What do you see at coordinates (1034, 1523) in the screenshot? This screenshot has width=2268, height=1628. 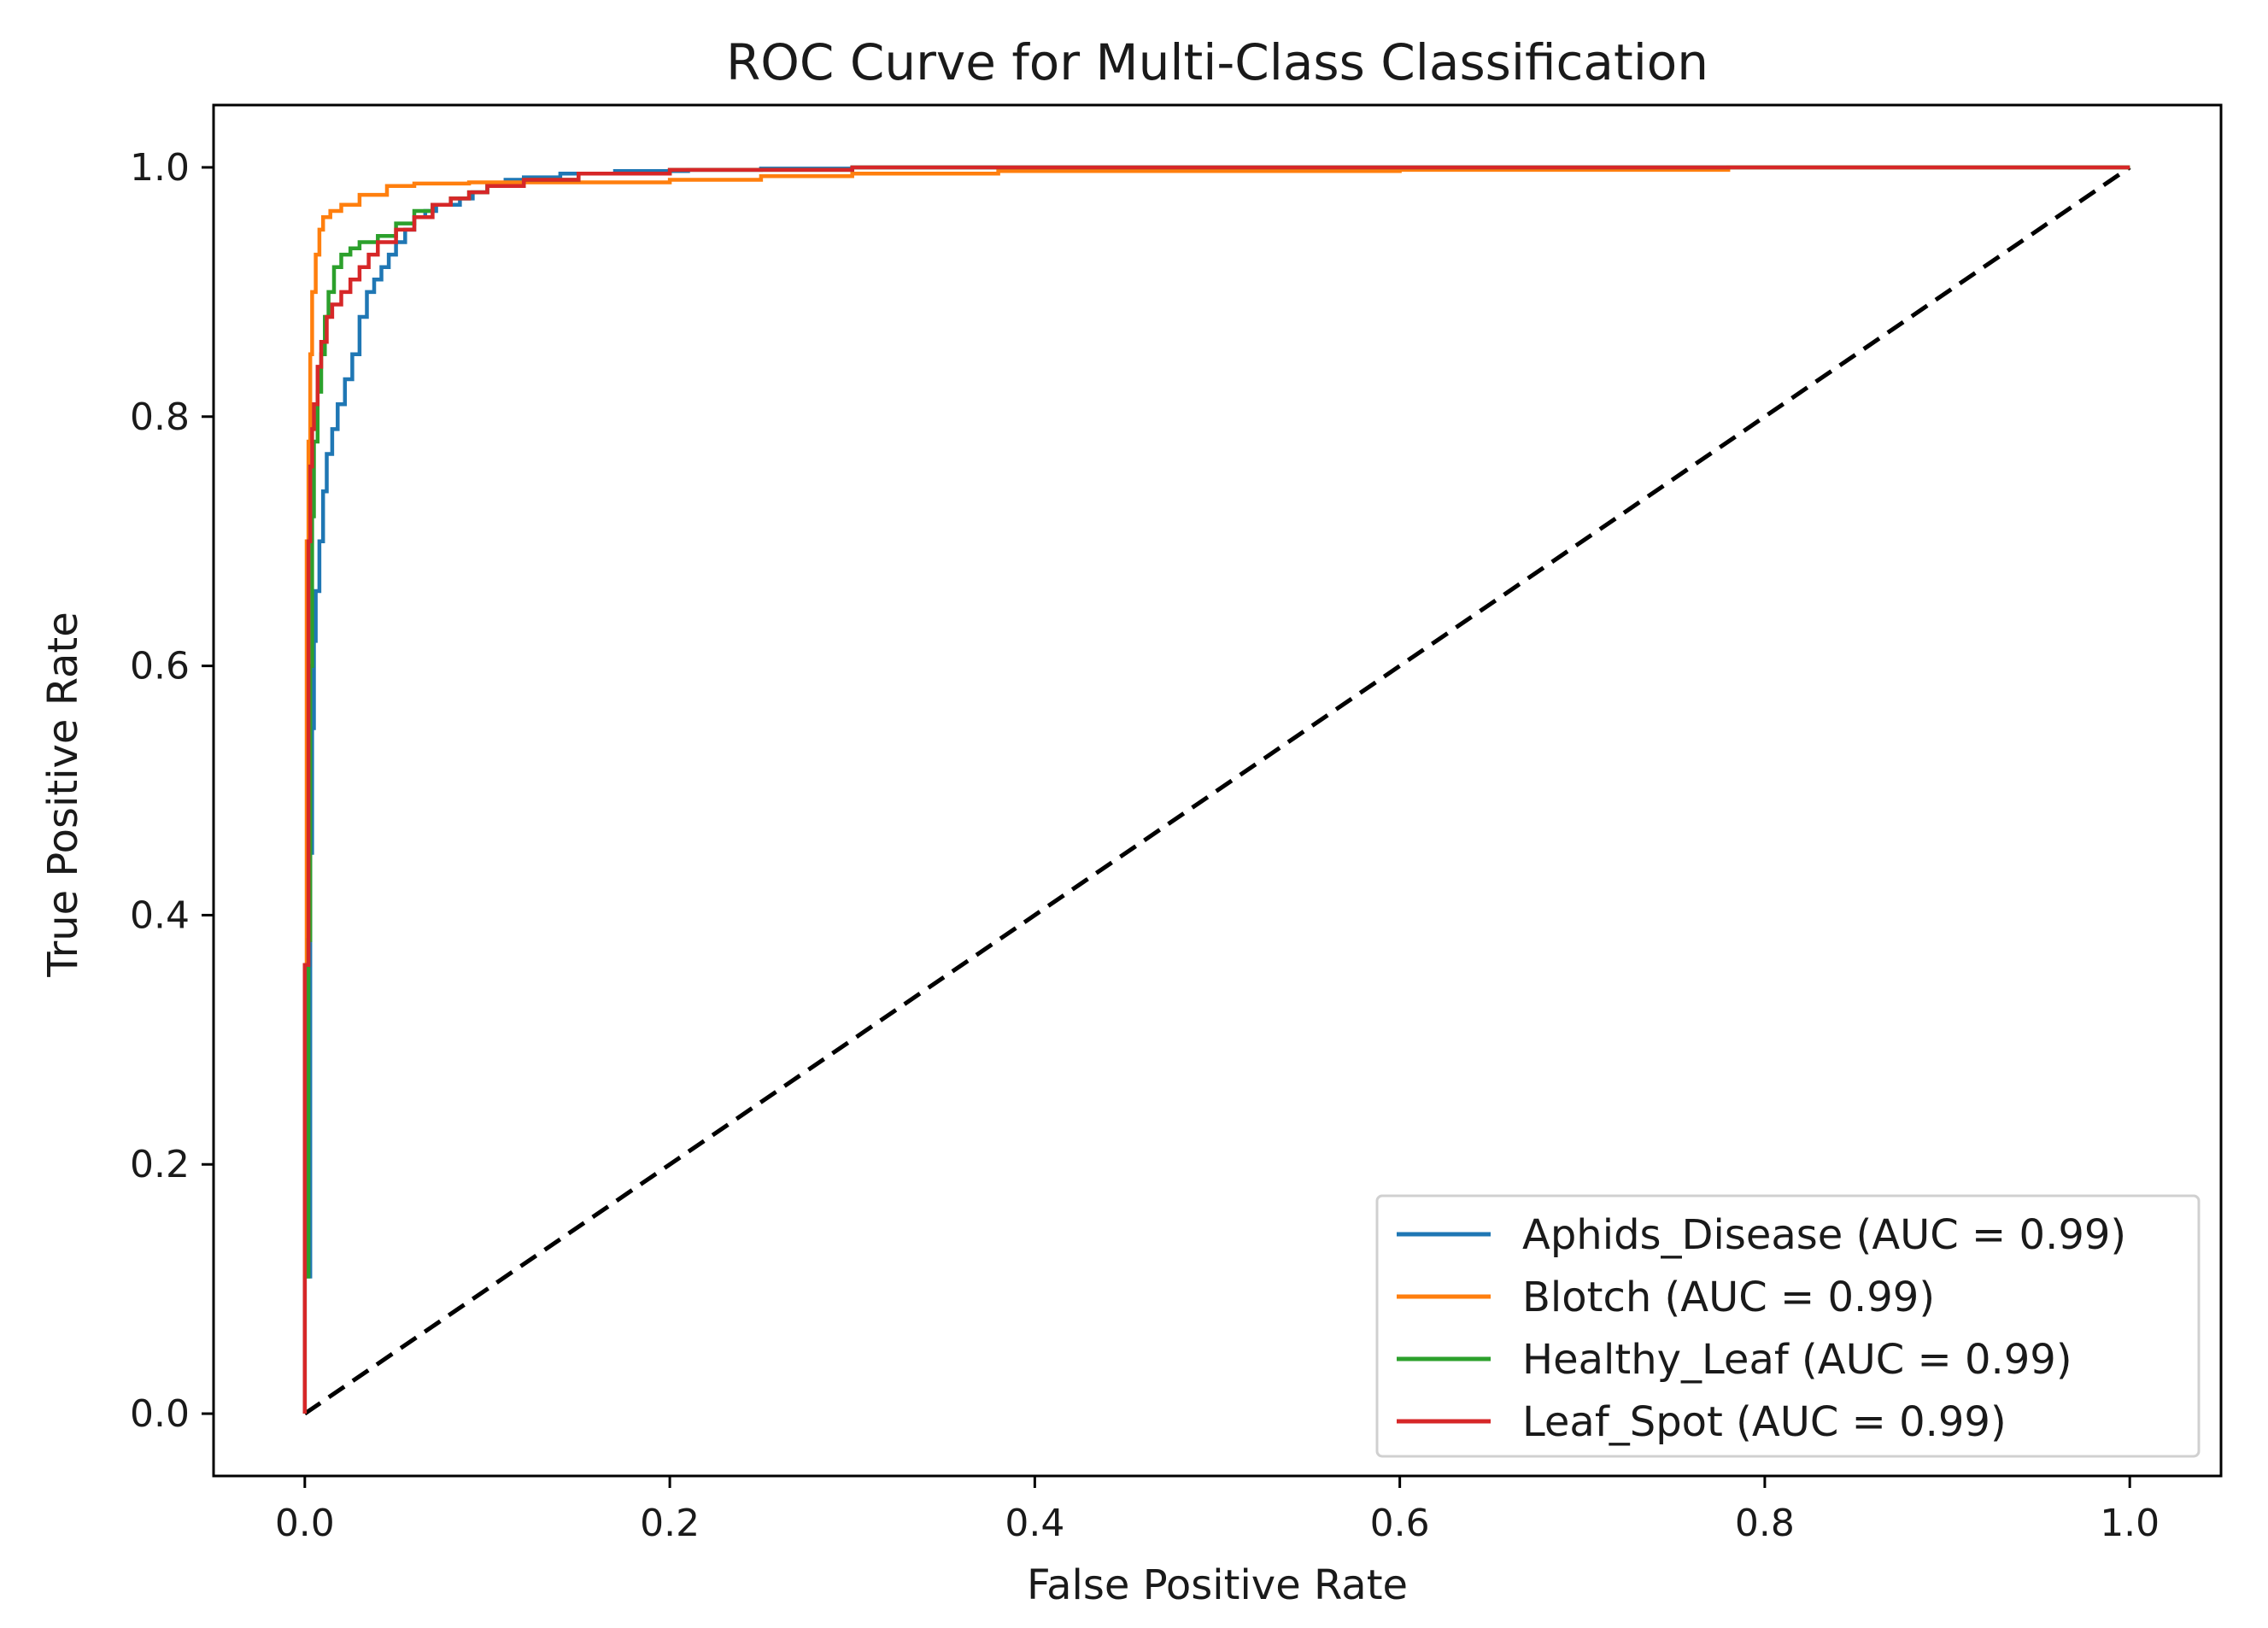 I see `x-tick-label: 0.4` at bounding box center [1034, 1523].